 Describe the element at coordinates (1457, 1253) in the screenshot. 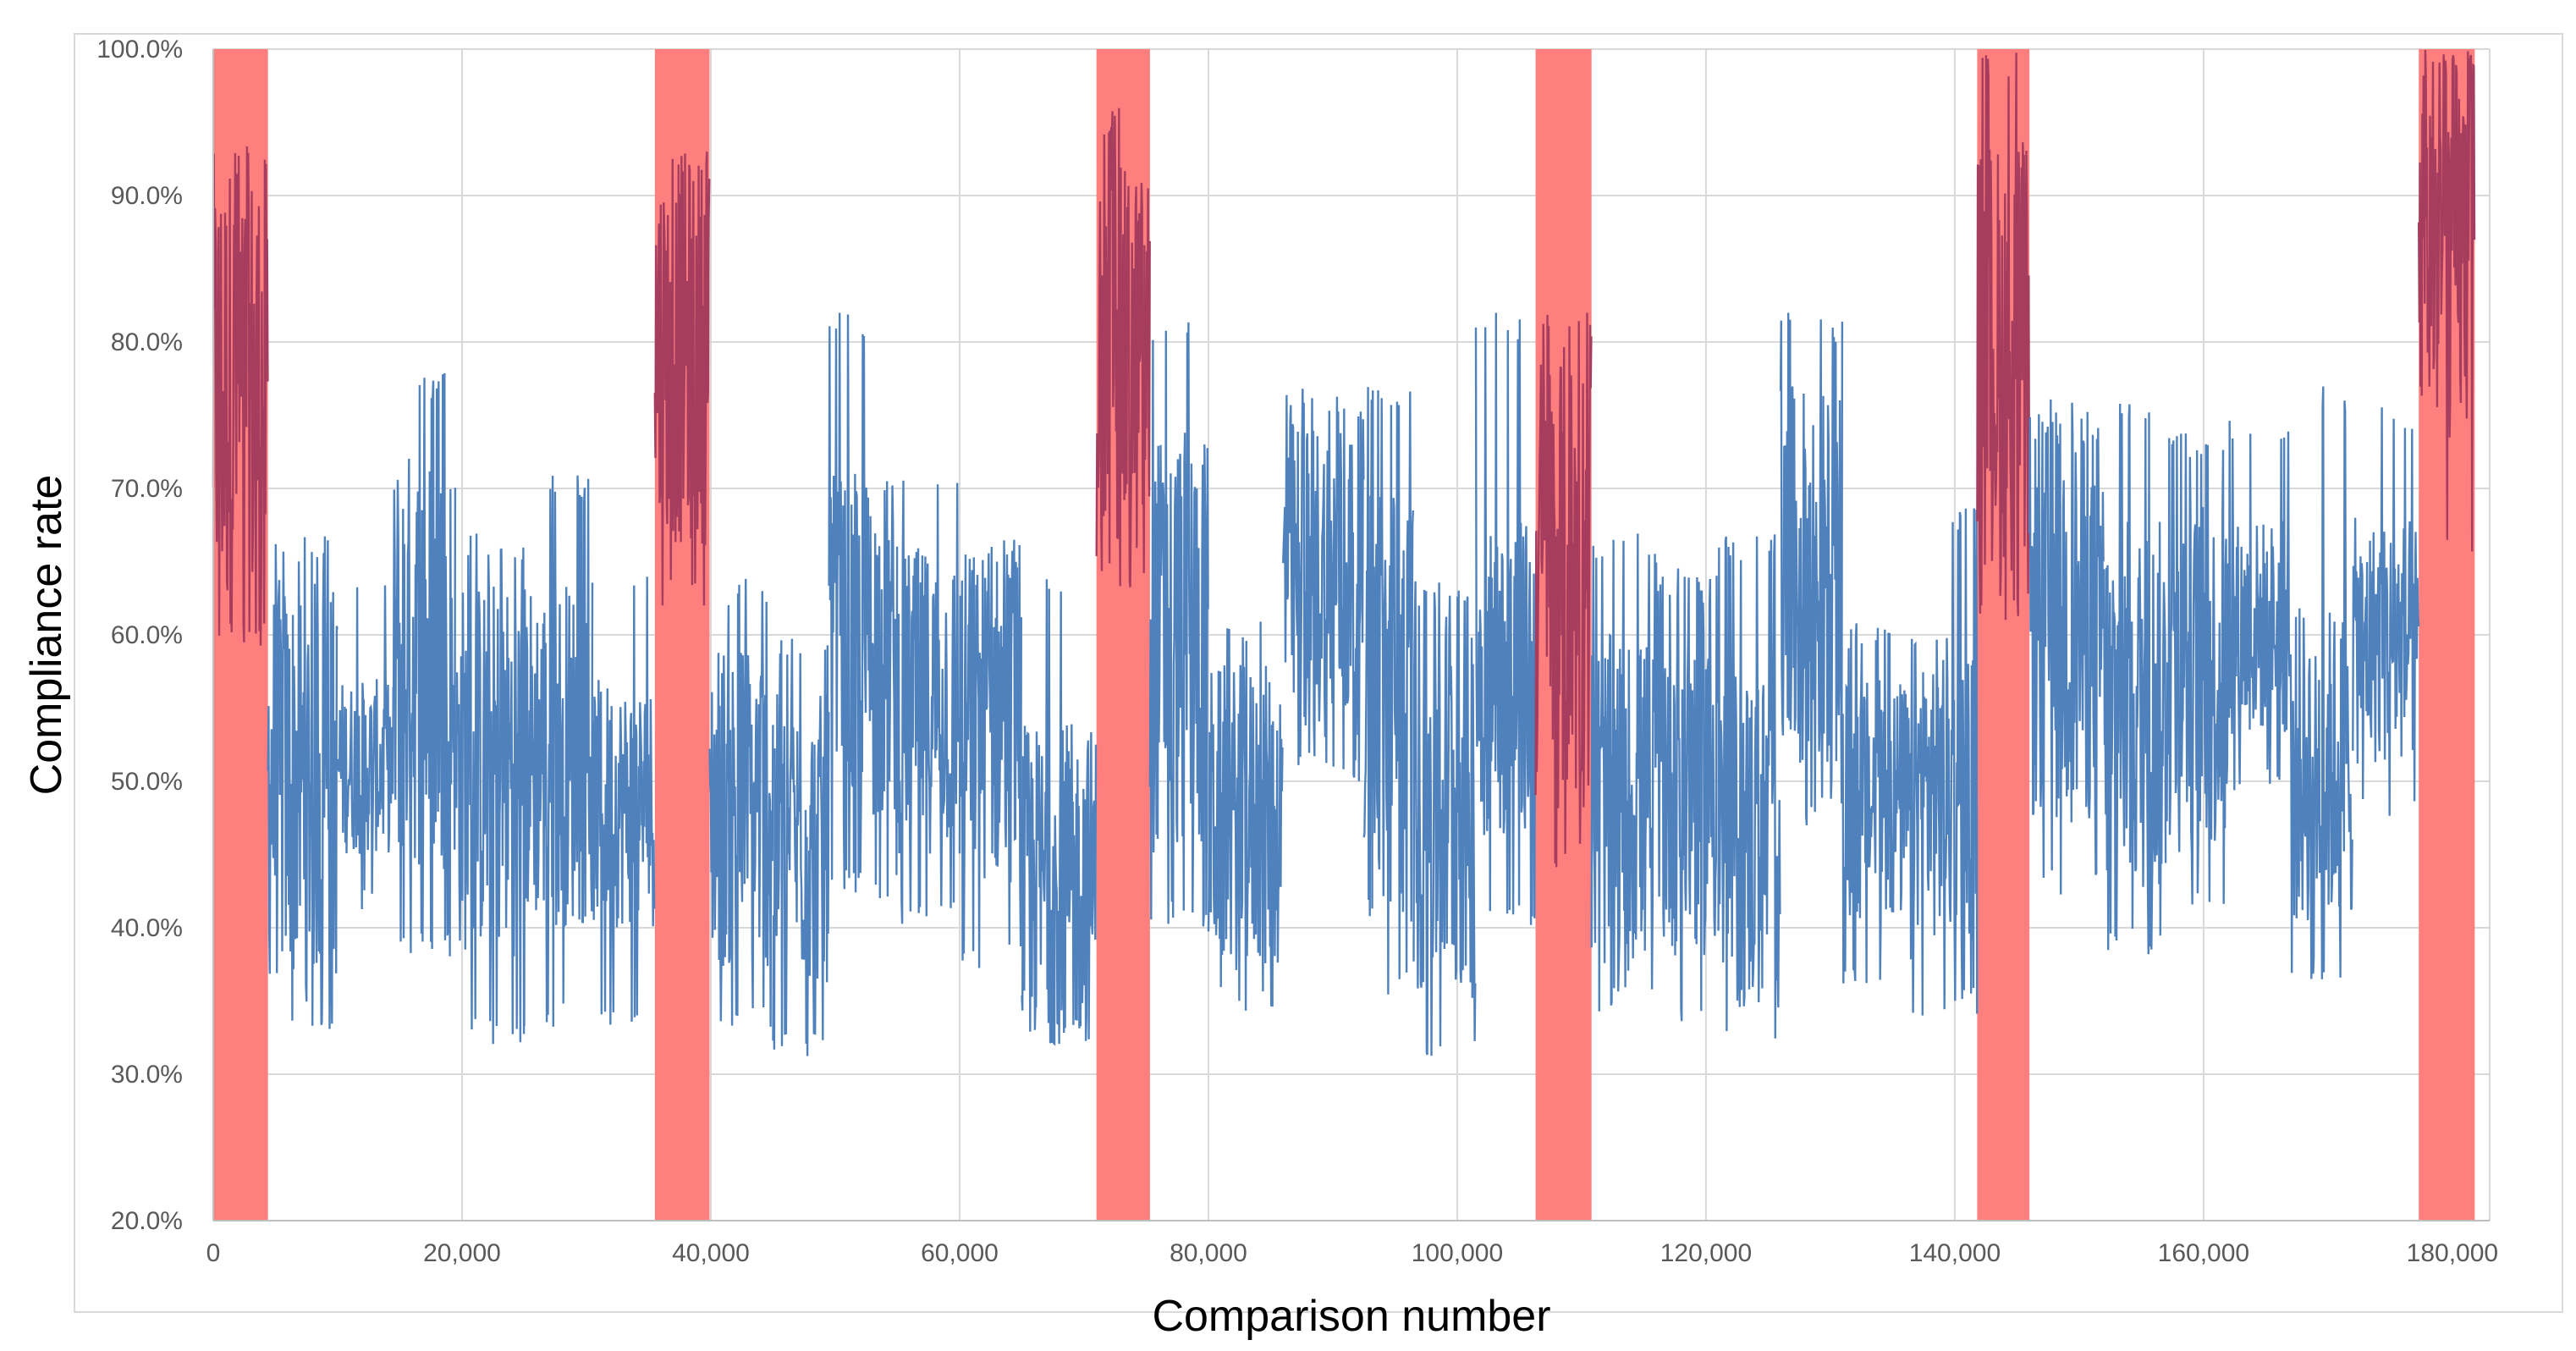

I see `x-tick-label: 100,000` at that location.